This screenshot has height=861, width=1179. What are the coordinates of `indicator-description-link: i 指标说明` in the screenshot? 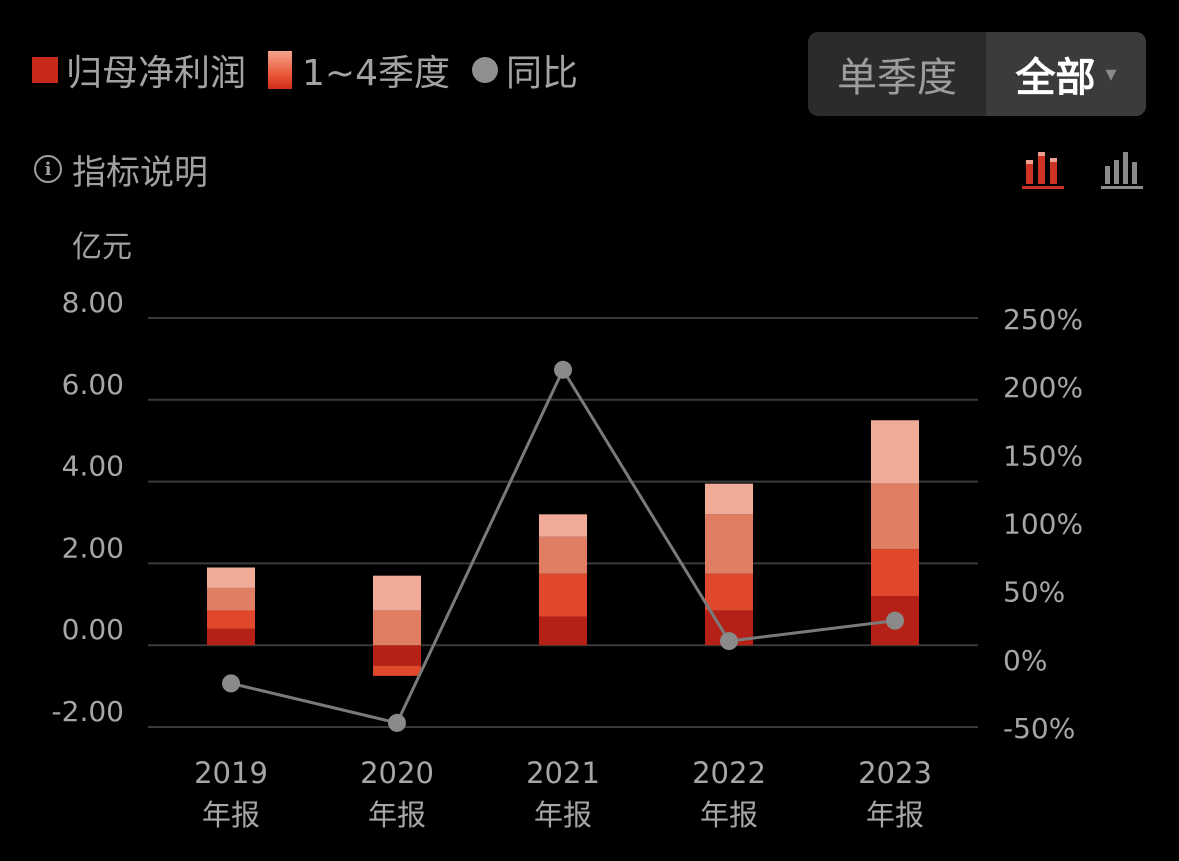 It's located at (121, 170).